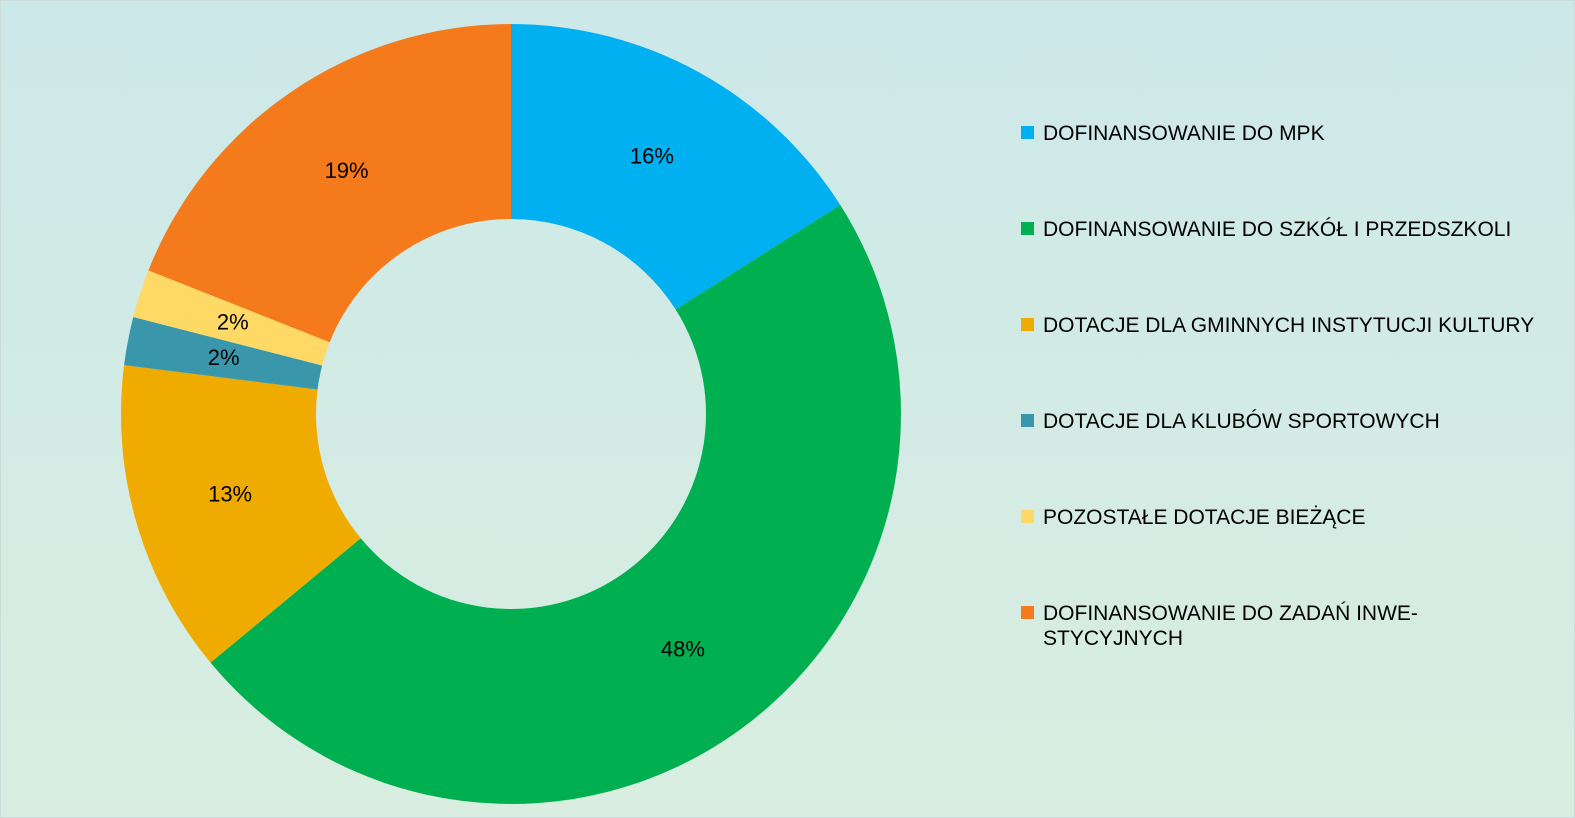 The height and width of the screenshot is (818, 1575). Describe the element at coordinates (1184, 133) in the screenshot. I see `legend-label: DOFINANSOWANIE DO MPK` at that location.